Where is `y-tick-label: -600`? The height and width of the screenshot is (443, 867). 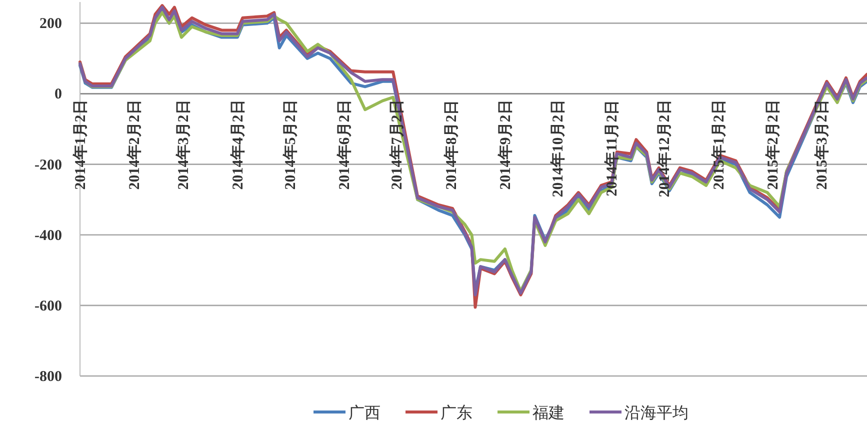 y-tick-label: -600 is located at coordinates (48, 306).